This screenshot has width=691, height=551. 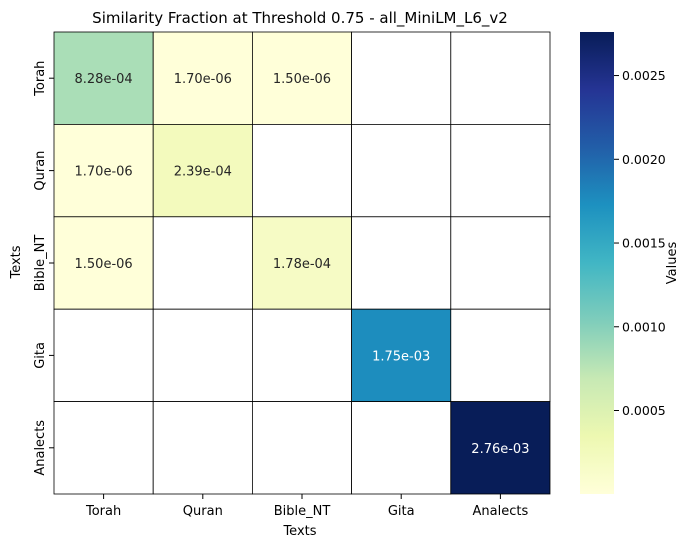 I want to click on x-axis-label: Texts, so click(x=299, y=531).